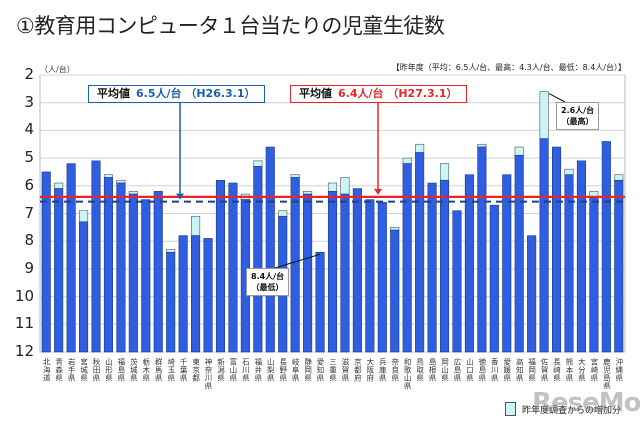 The height and width of the screenshot is (426, 640). What do you see at coordinates (29, 101) in the screenshot?
I see `y-tick-label: 3` at bounding box center [29, 101].